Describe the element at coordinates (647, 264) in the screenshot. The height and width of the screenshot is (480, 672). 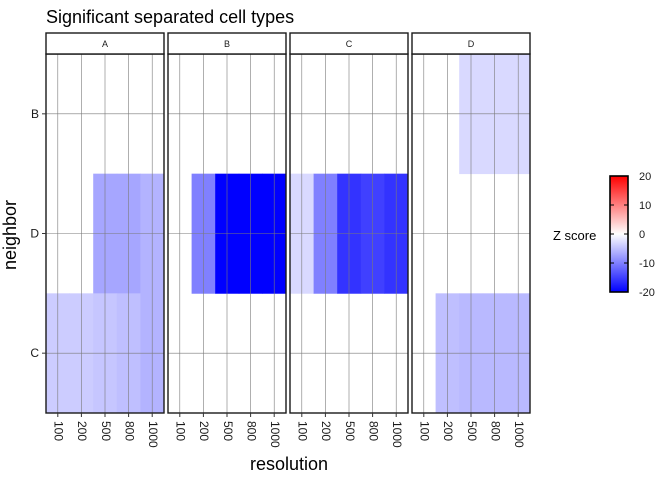
I see `legend-tick-label: -10` at that location.